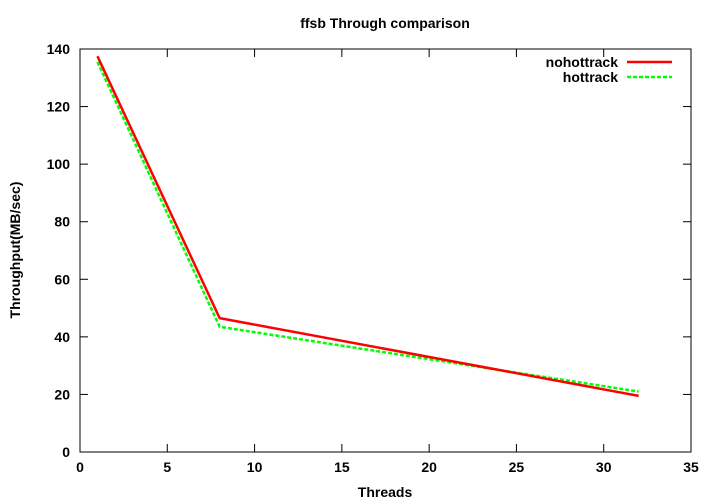 Image resolution: width=720 pixels, height=504 pixels. What do you see at coordinates (59, 49) in the screenshot?
I see `y-tick-label: 140` at bounding box center [59, 49].